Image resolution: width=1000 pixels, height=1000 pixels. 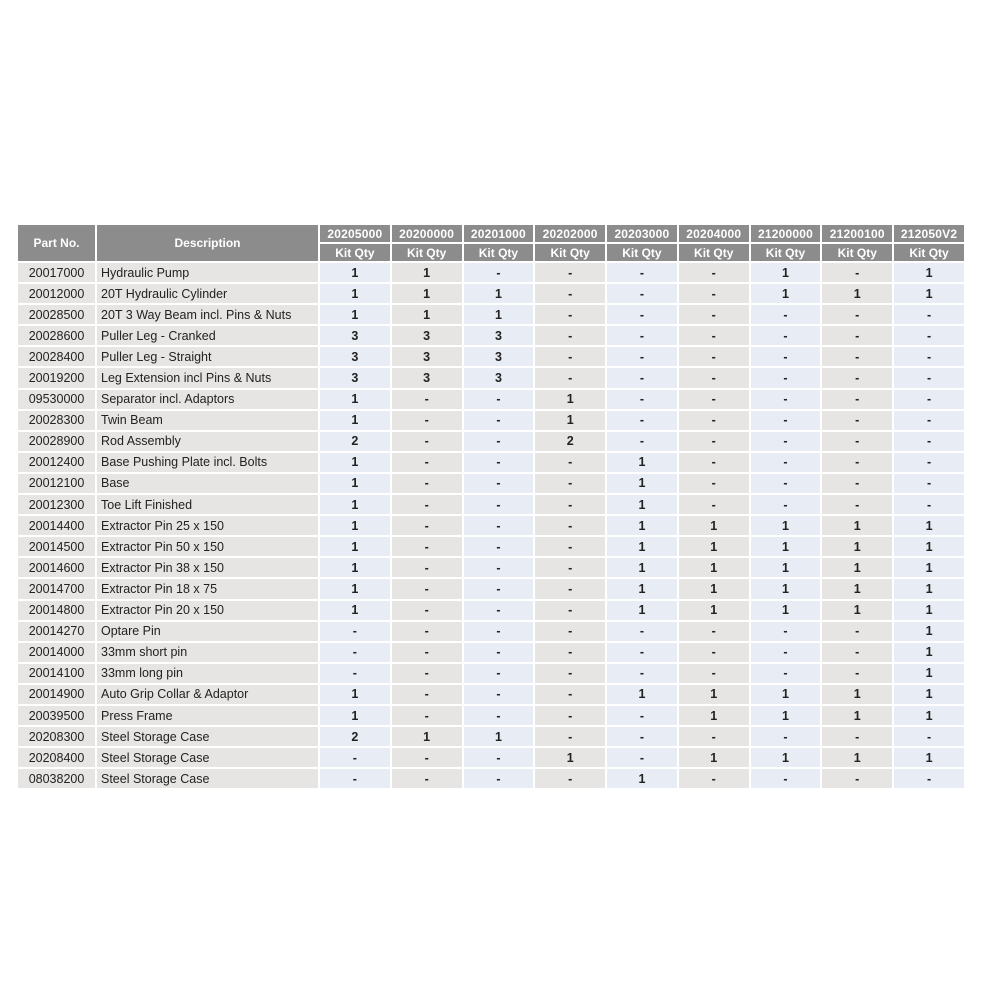 What do you see at coordinates (207, 589) in the screenshot?
I see `description-cell: Extractor Pin 18 x 75` at bounding box center [207, 589].